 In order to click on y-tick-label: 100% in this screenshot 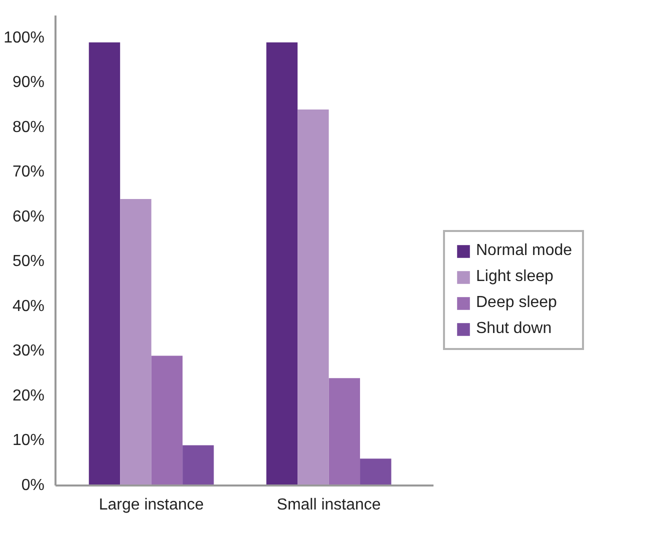, I will do `click(24, 37)`.